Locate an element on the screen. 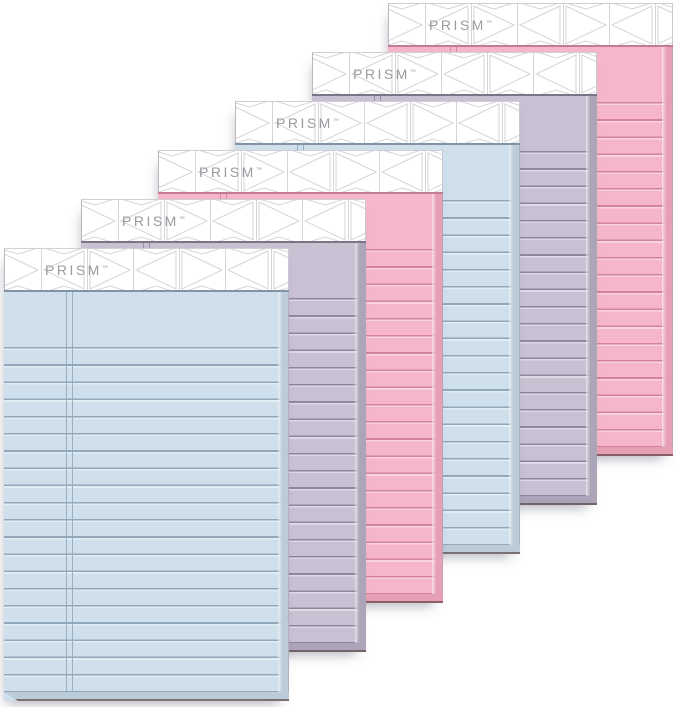  page-edge-bottom is located at coordinates (146, 696).